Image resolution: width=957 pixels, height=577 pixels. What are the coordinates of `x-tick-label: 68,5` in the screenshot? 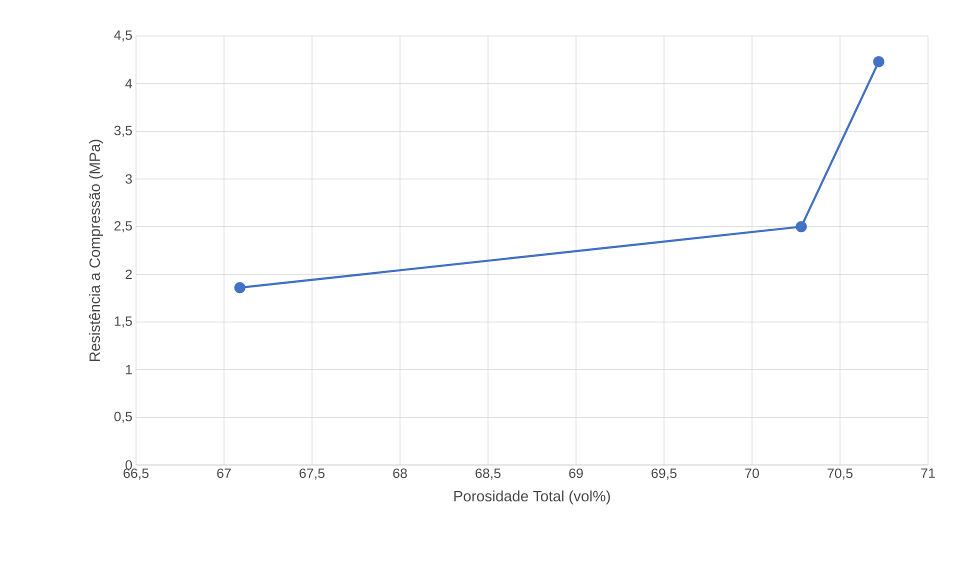 It's located at (488, 474).